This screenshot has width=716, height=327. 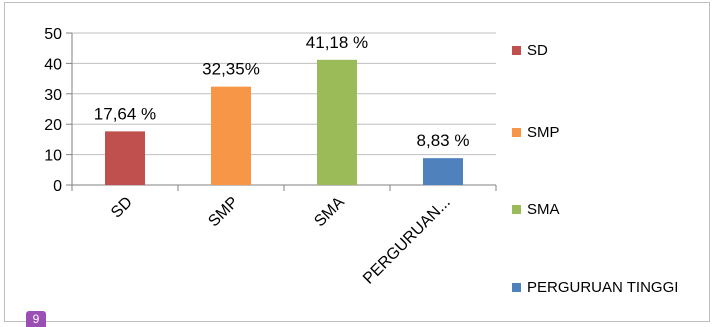 What do you see at coordinates (537, 50) in the screenshot?
I see `legend-label: SD` at bounding box center [537, 50].